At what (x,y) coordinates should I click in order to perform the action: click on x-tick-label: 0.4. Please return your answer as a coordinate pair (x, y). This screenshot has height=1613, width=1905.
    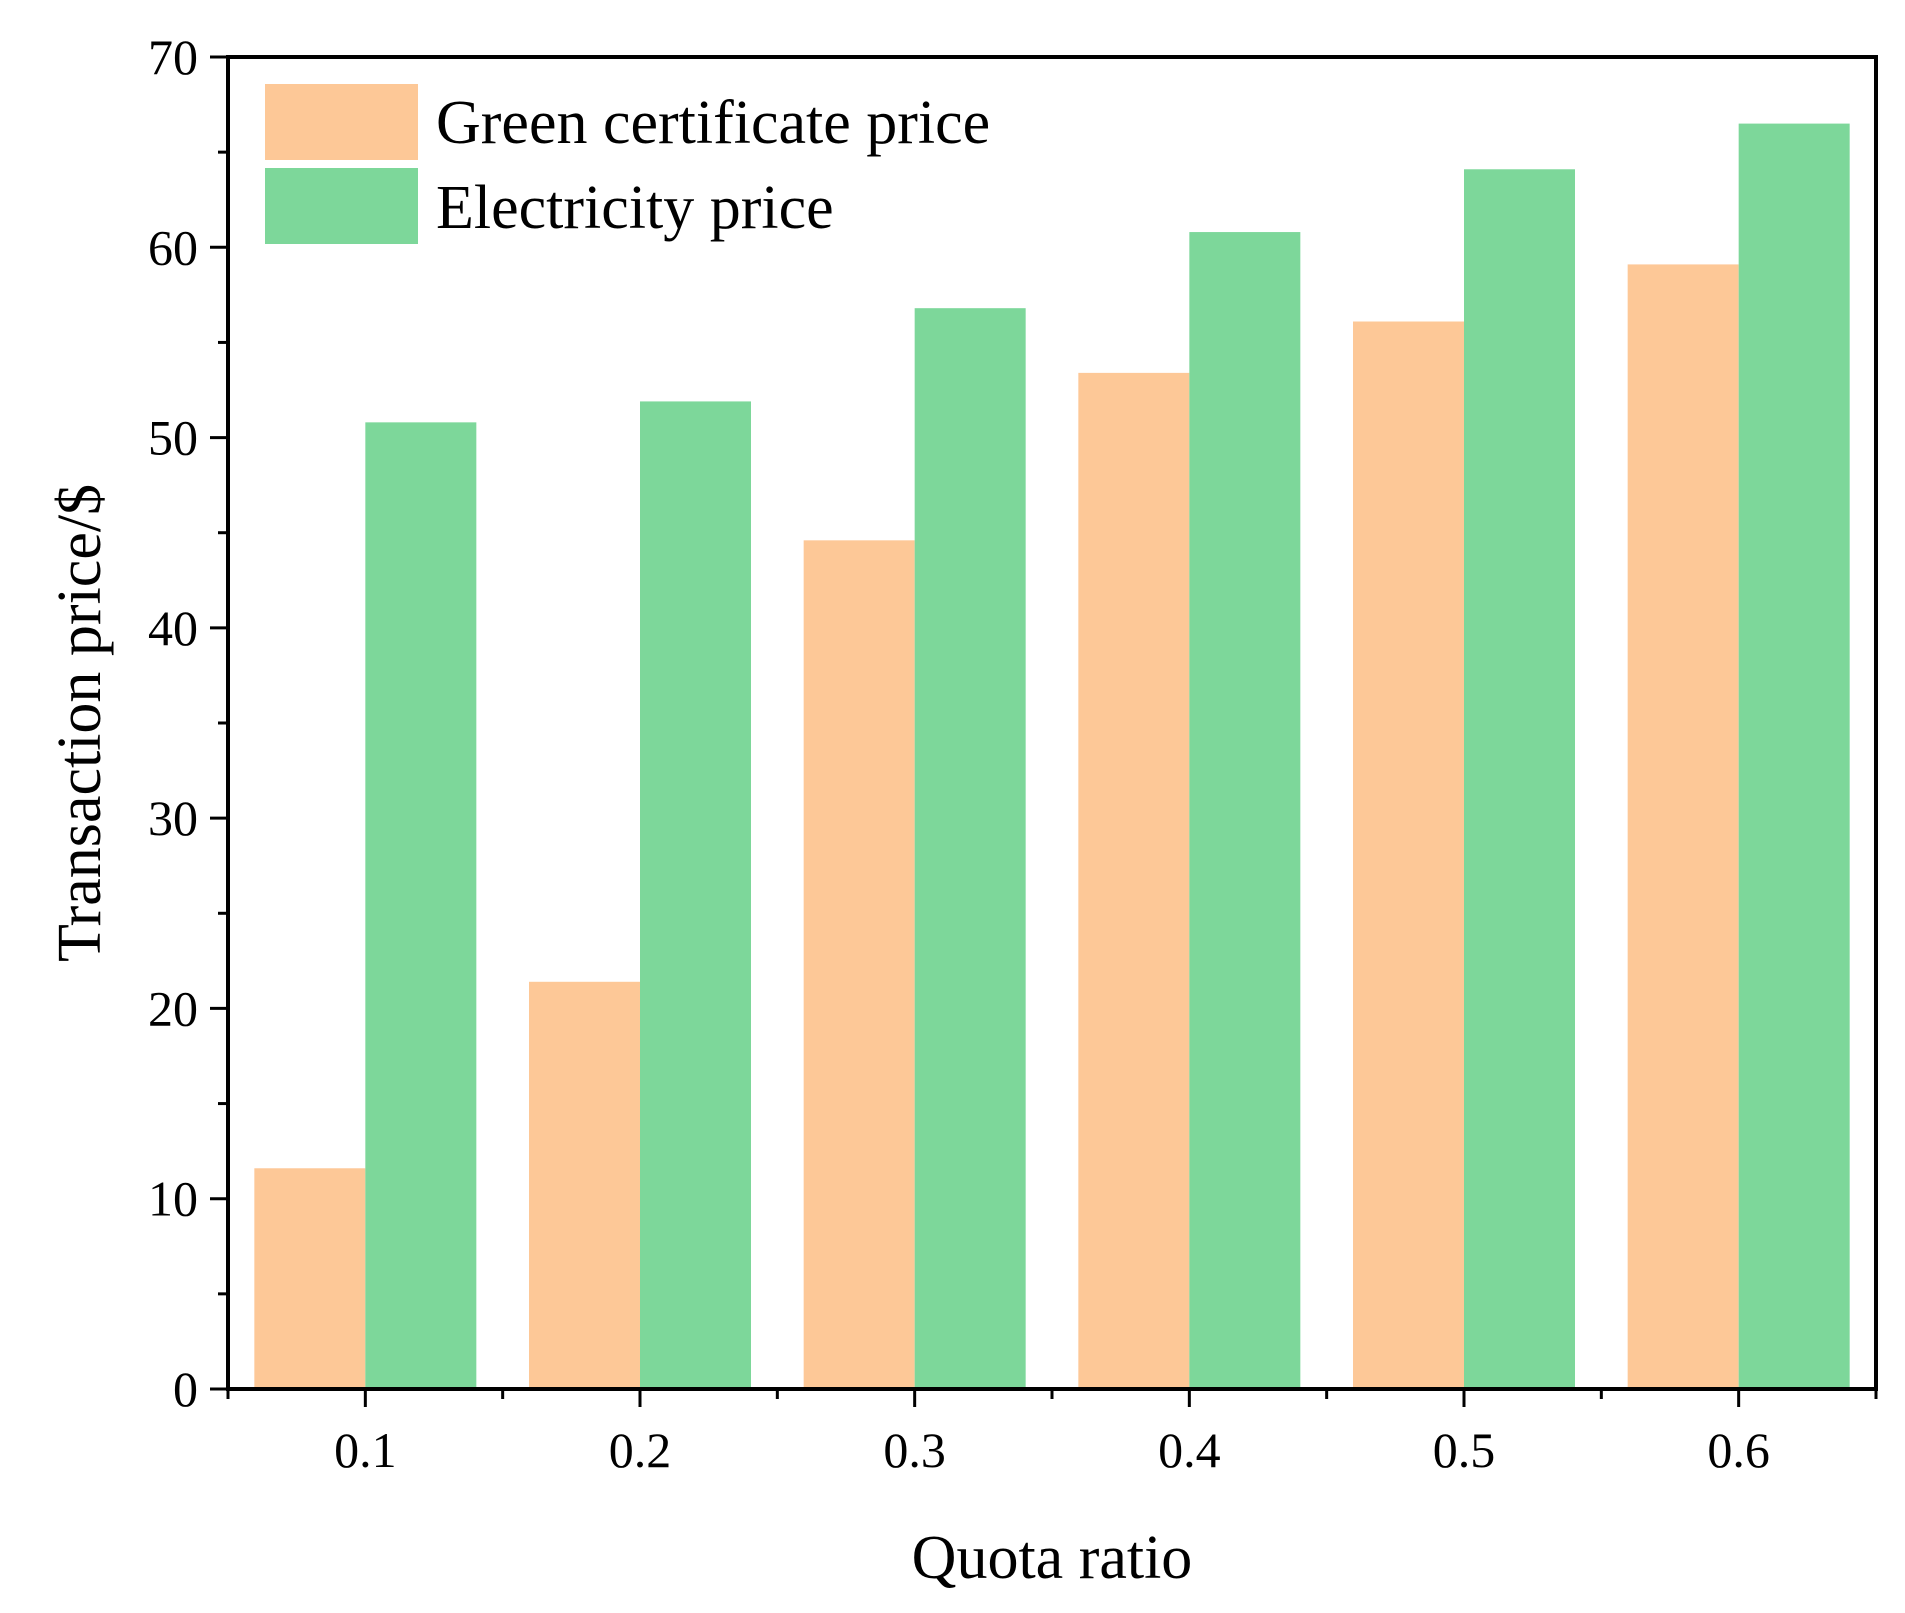
    Looking at the image, I should click on (1189, 1450).